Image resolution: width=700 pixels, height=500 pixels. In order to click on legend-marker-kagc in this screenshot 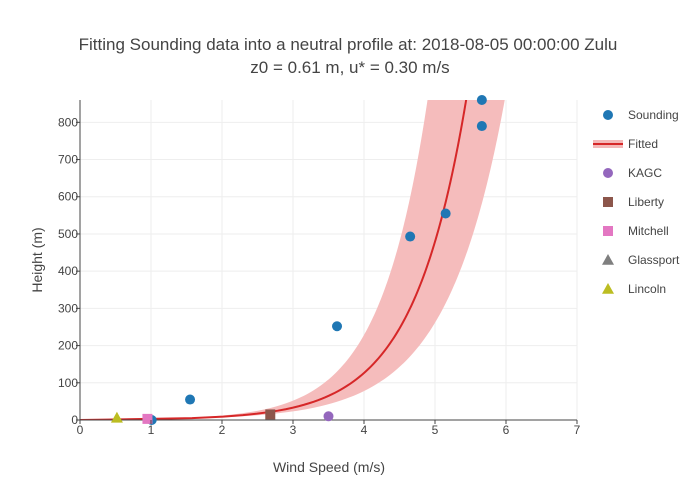, I will do `click(608, 173)`.